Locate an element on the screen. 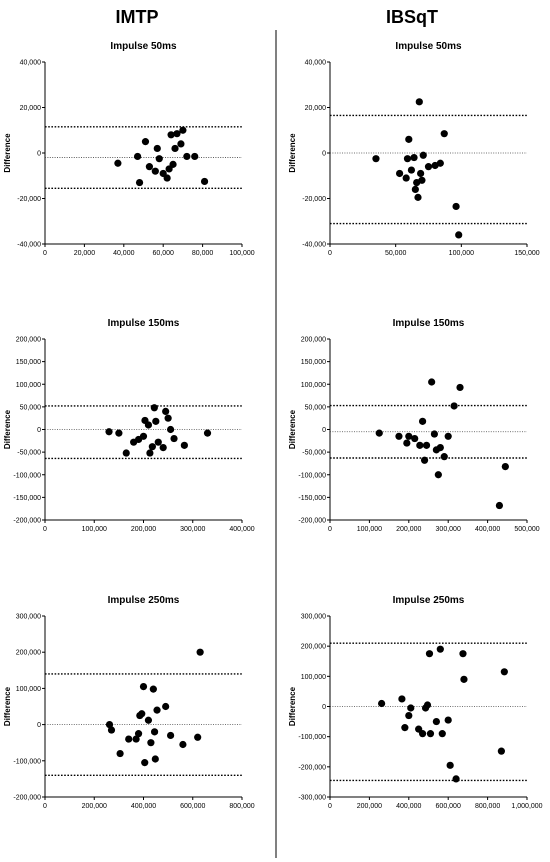 This screenshot has height=862, width=550. y-tick-label: 200,000 is located at coordinates (28, 653).